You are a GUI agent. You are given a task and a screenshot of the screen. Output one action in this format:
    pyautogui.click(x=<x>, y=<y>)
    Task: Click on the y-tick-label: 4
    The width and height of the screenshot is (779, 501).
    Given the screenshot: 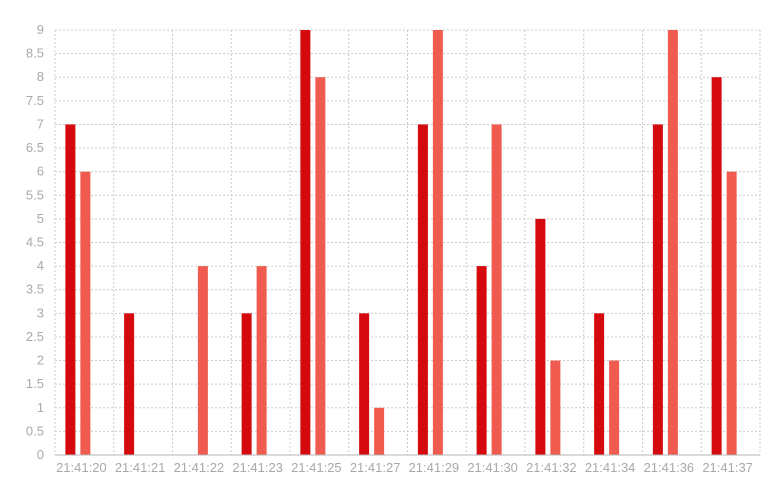 What is the action you would take?
    pyautogui.click(x=40, y=265)
    